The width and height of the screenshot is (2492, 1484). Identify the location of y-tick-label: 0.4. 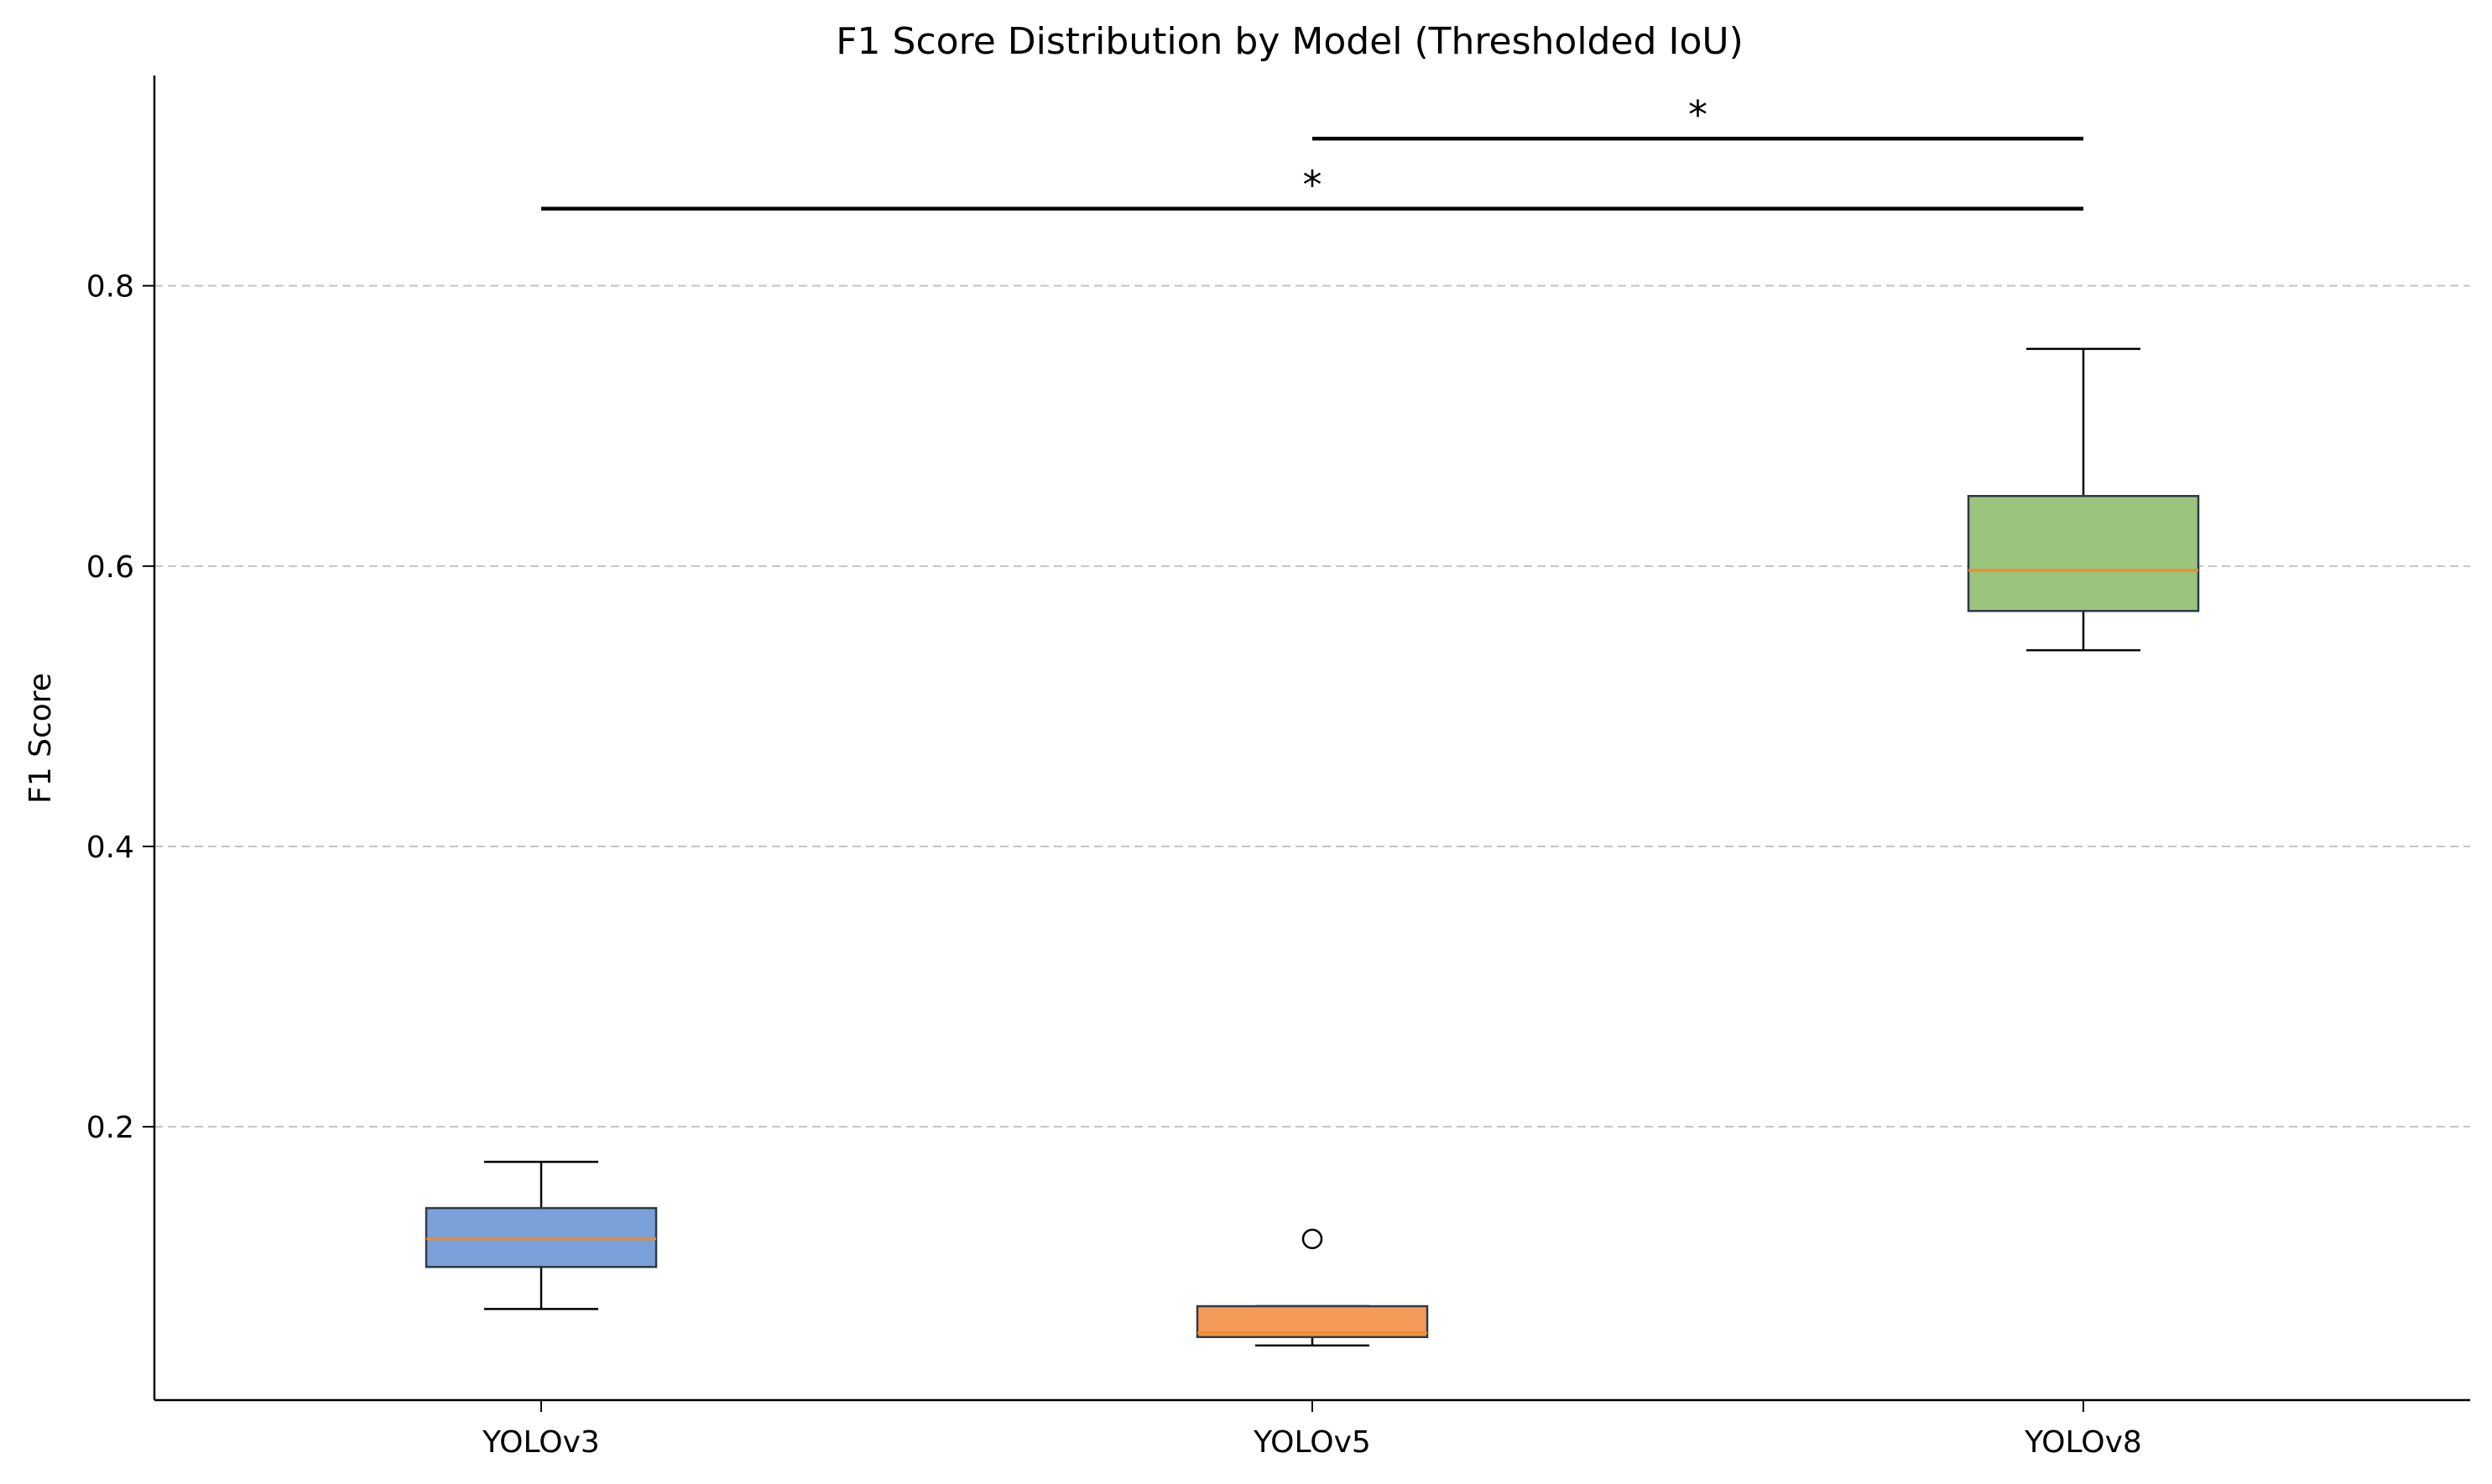
(110, 848).